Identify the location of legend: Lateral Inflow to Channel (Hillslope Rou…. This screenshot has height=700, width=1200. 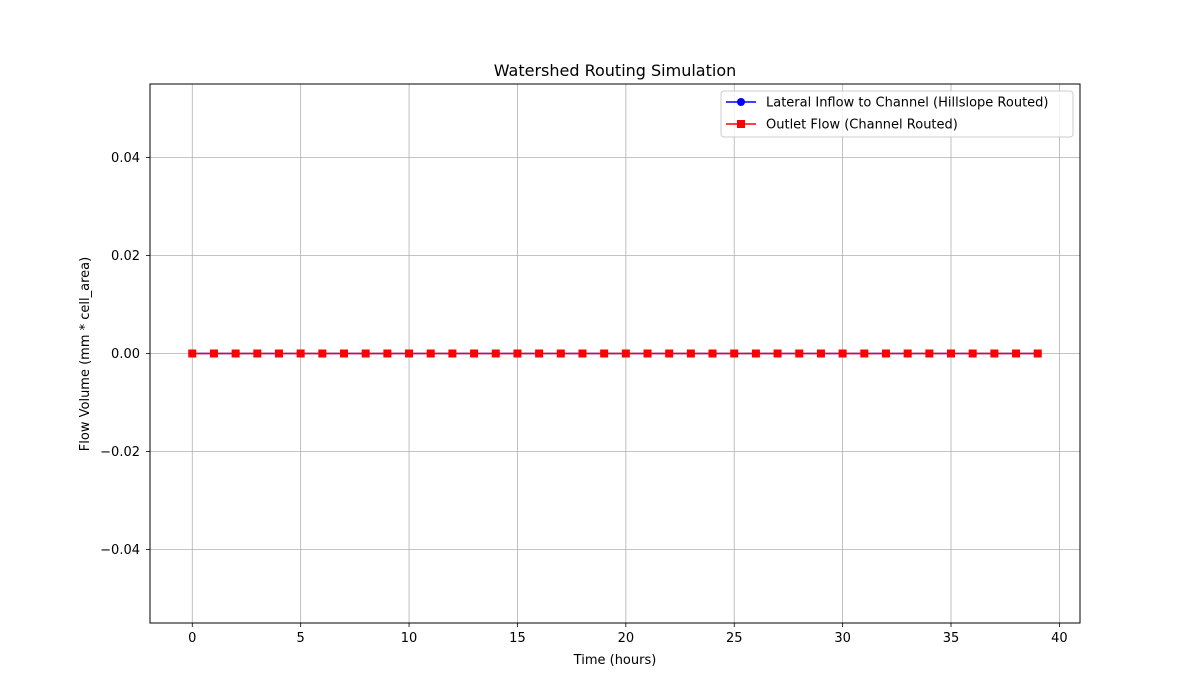
(897, 114).